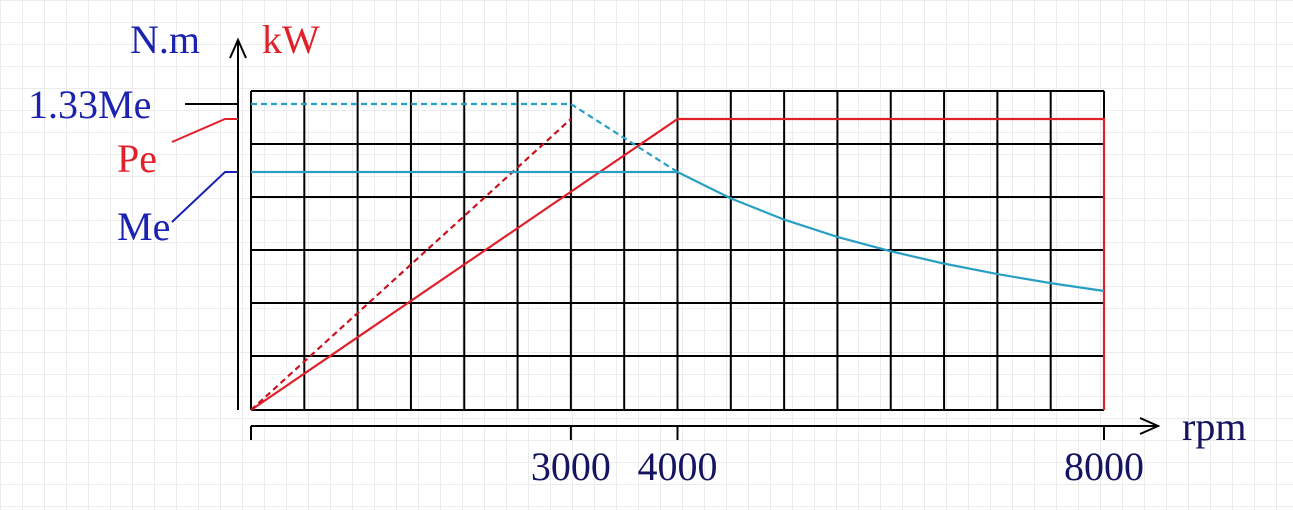  Describe the element at coordinates (1104, 466) in the screenshot. I see `x-tick-label: 8000` at that location.